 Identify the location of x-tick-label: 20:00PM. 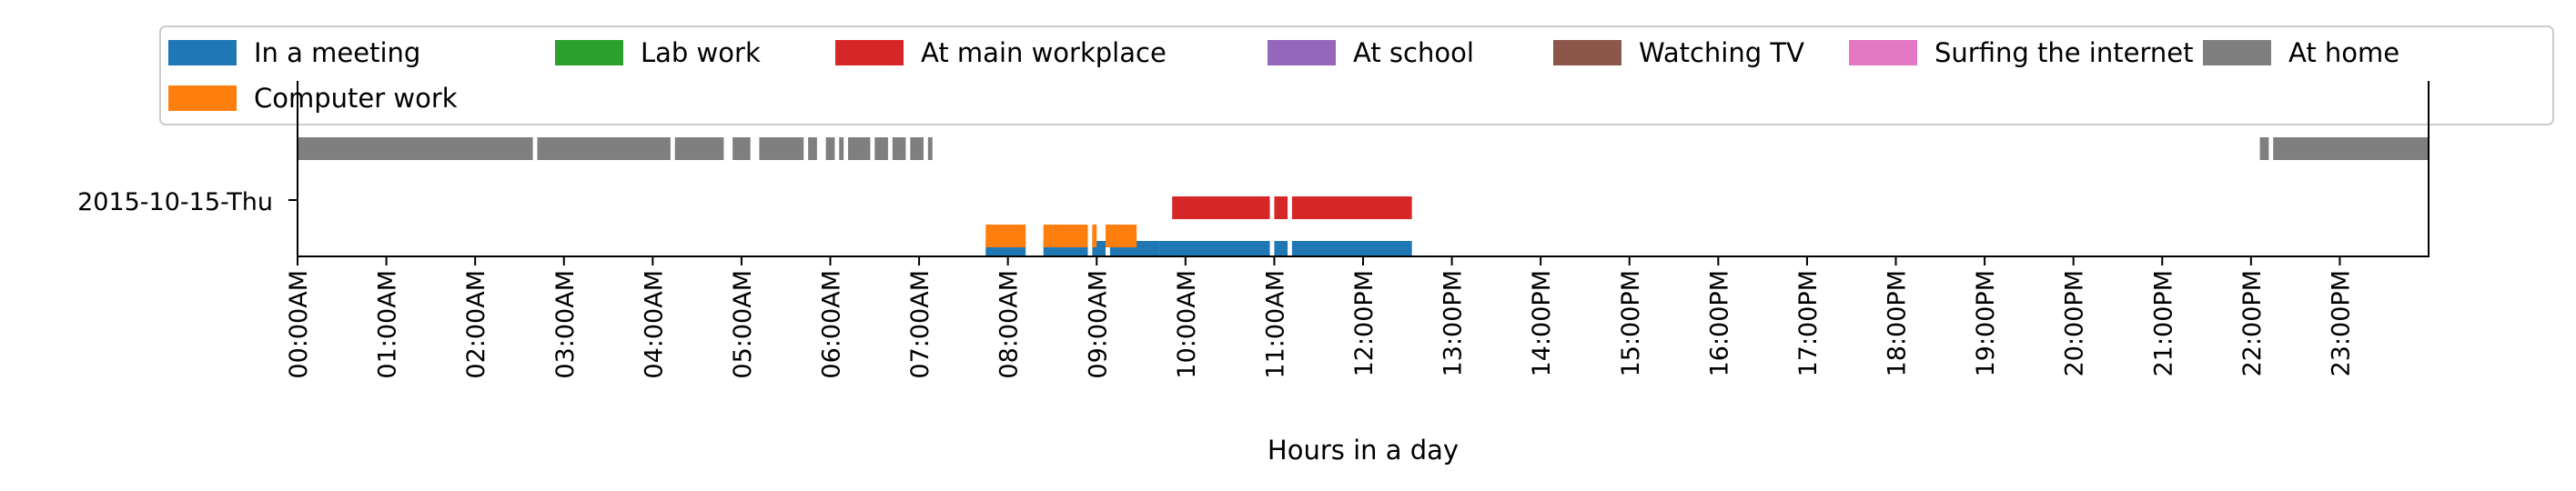
(2075, 323).